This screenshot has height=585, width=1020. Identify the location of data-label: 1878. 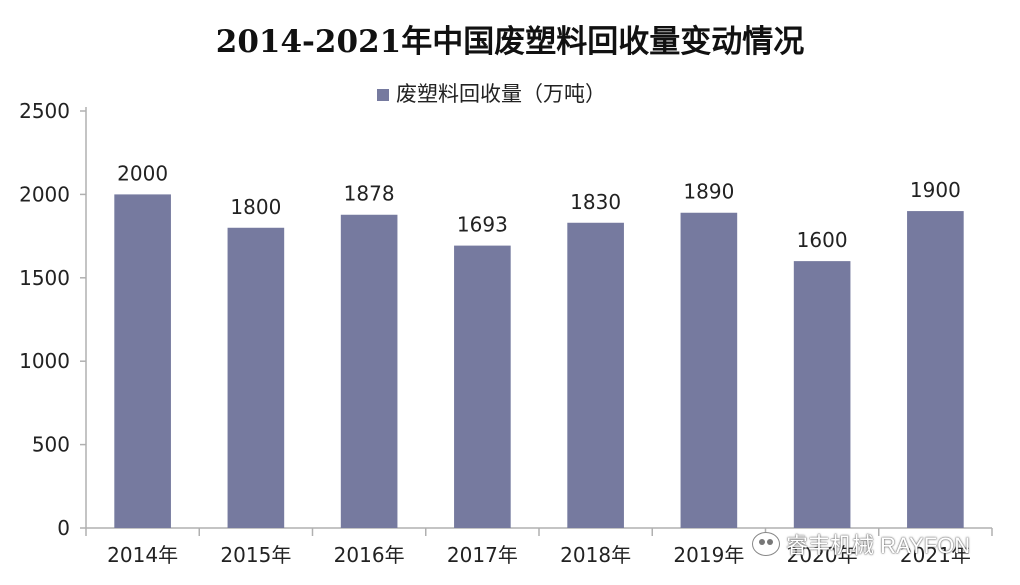
(369, 194).